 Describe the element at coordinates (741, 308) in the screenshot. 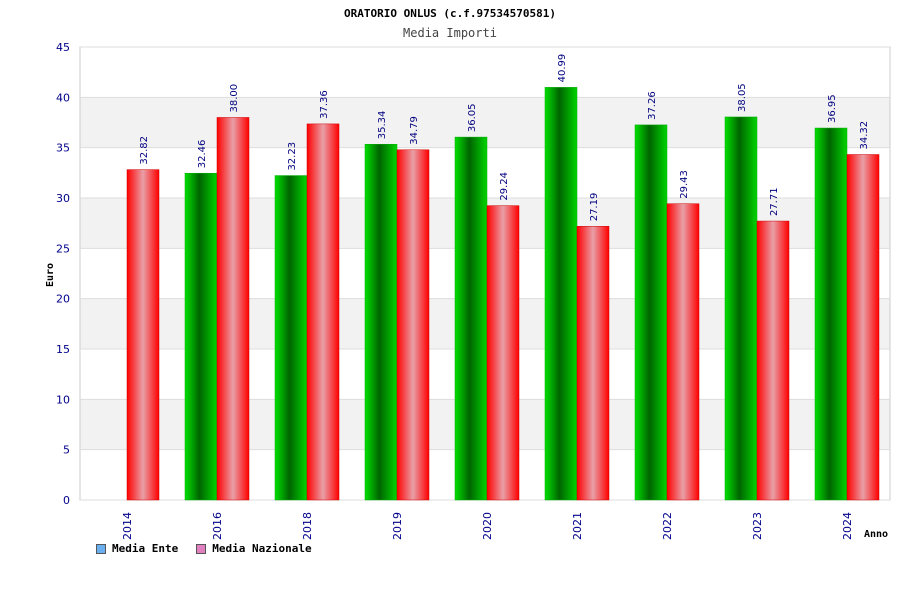

I see `bar-media-ente-2023` at that location.